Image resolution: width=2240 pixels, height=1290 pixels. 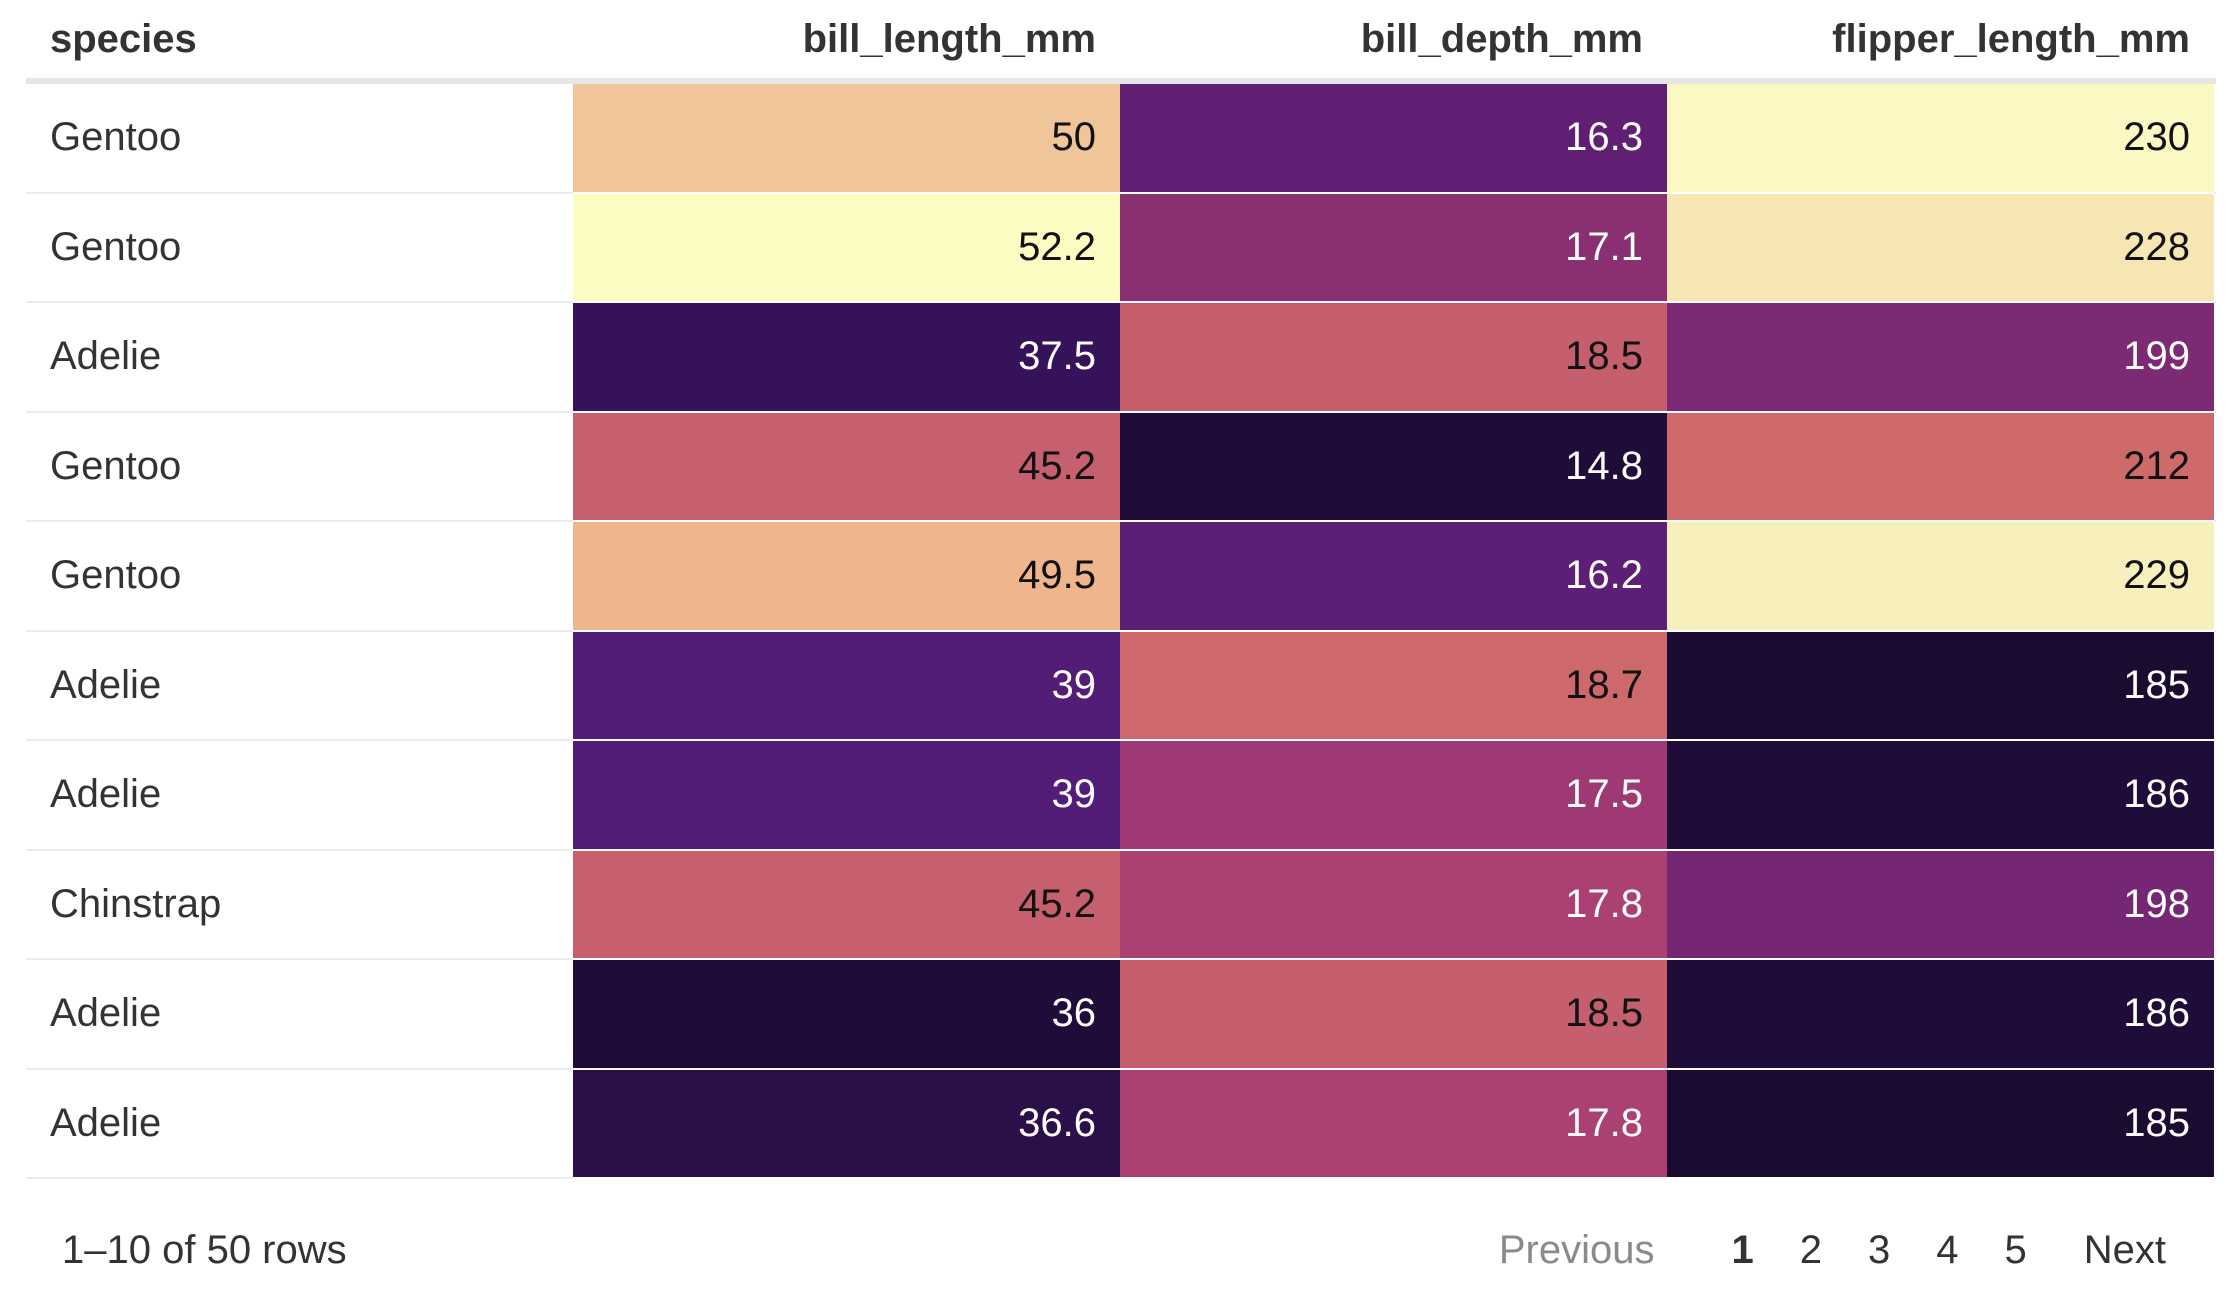 What do you see at coordinates (1393, 686) in the screenshot?
I see `cell-bill-depth: 18.7` at bounding box center [1393, 686].